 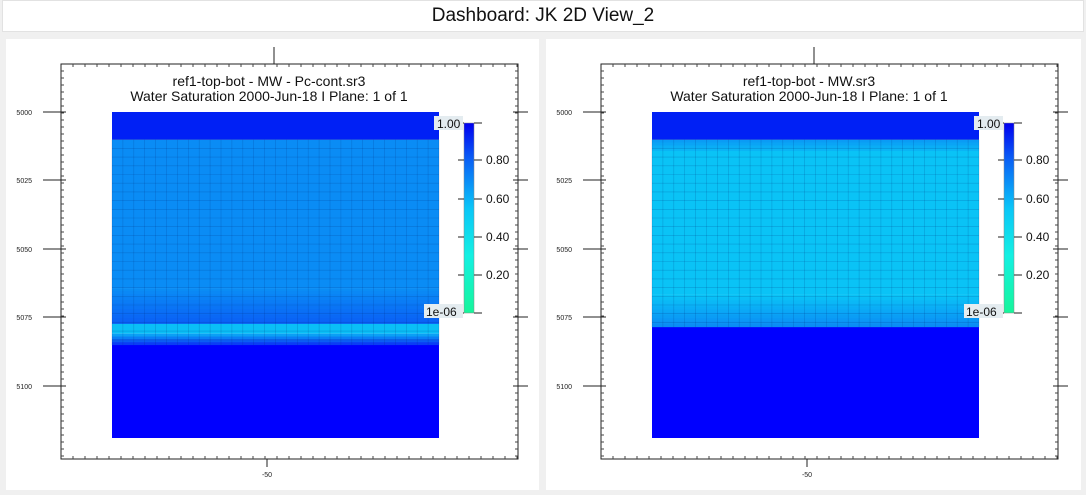 What do you see at coordinates (809, 81) in the screenshot?
I see `plot-title-line1: ref1-top-bot - MW.sr3` at bounding box center [809, 81].